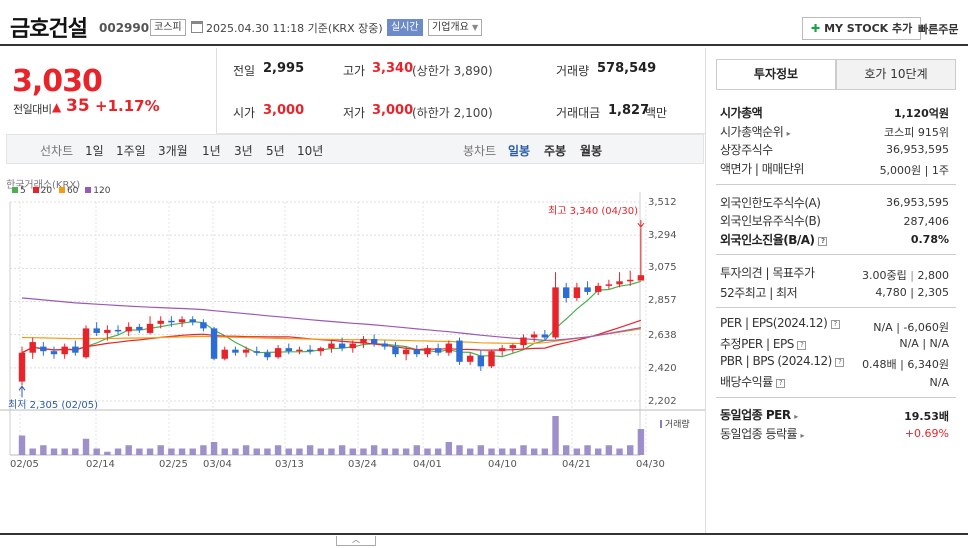 This screenshot has width=968, height=548. What do you see at coordinates (427, 464) in the screenshot?
I see `x-tick: 04/01` at bounding box center [427, 464].